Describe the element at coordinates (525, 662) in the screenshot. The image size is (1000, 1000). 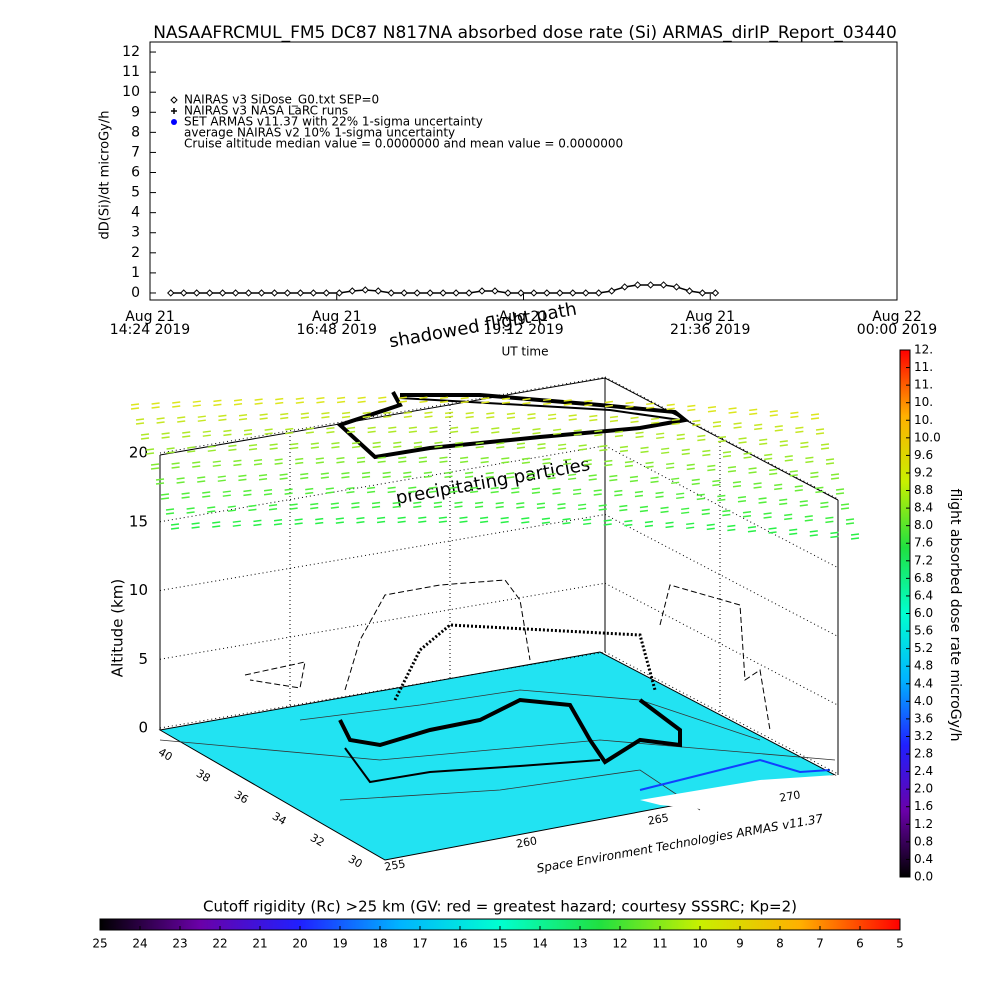
I see `flight-path-side` at that location.